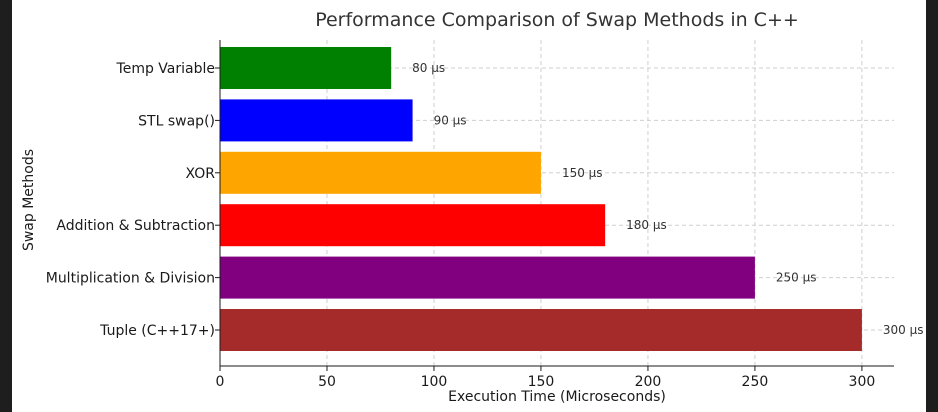  I want to click on x-tick-label: 0, so click(220, 382).